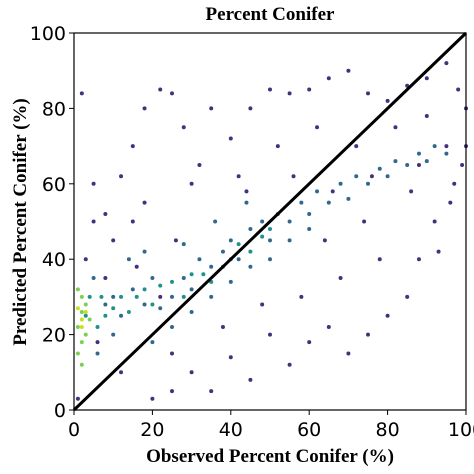  What do you see at coordinates (54, 109) in the screenshot?
I see `y-tick-label: 80` at bounding box center [54, 109].